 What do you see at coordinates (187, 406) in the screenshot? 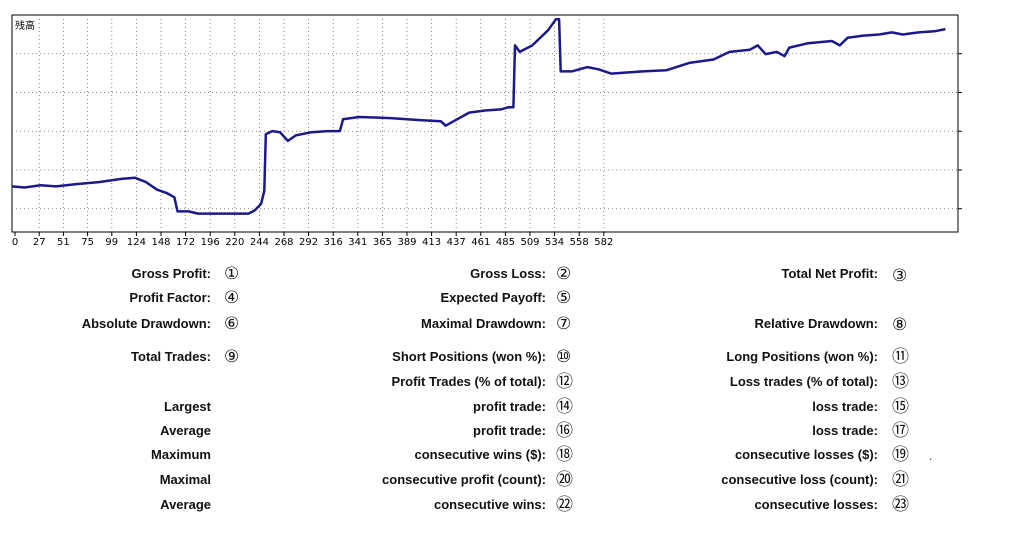
I see `largest-label: Largest` at bounding box center [187, 406].